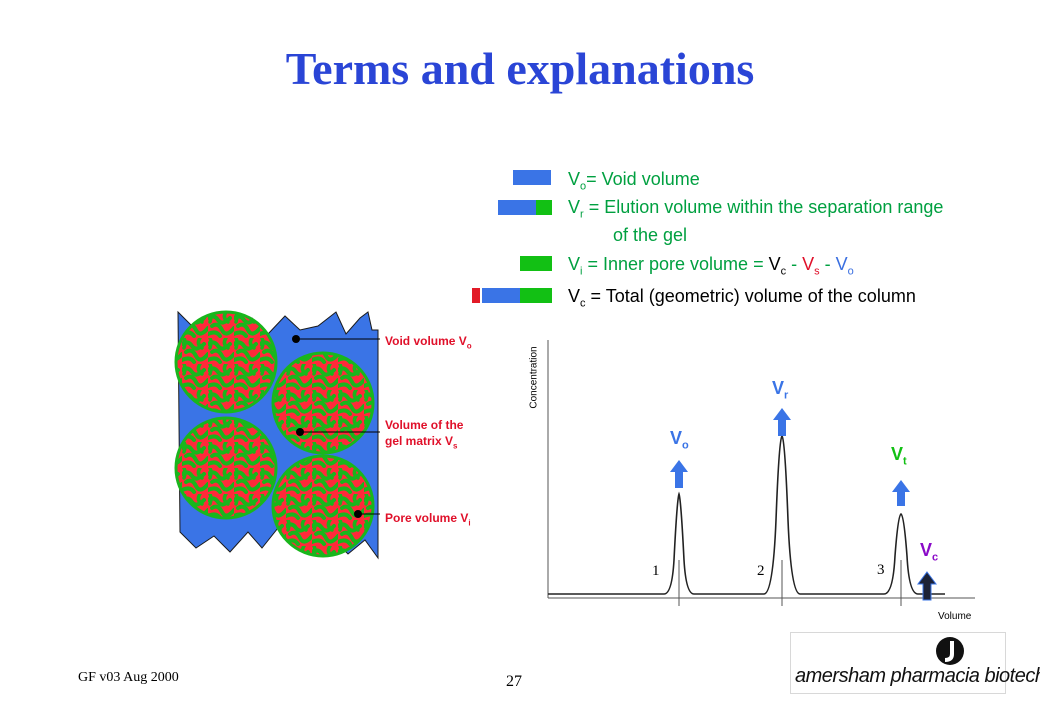 This screenshot has height=720, width=1040. What do you see at coordinates (899, 456) in the screenshot?
I see `peak-label-vt: Vt` at bounding box center [899, 456].